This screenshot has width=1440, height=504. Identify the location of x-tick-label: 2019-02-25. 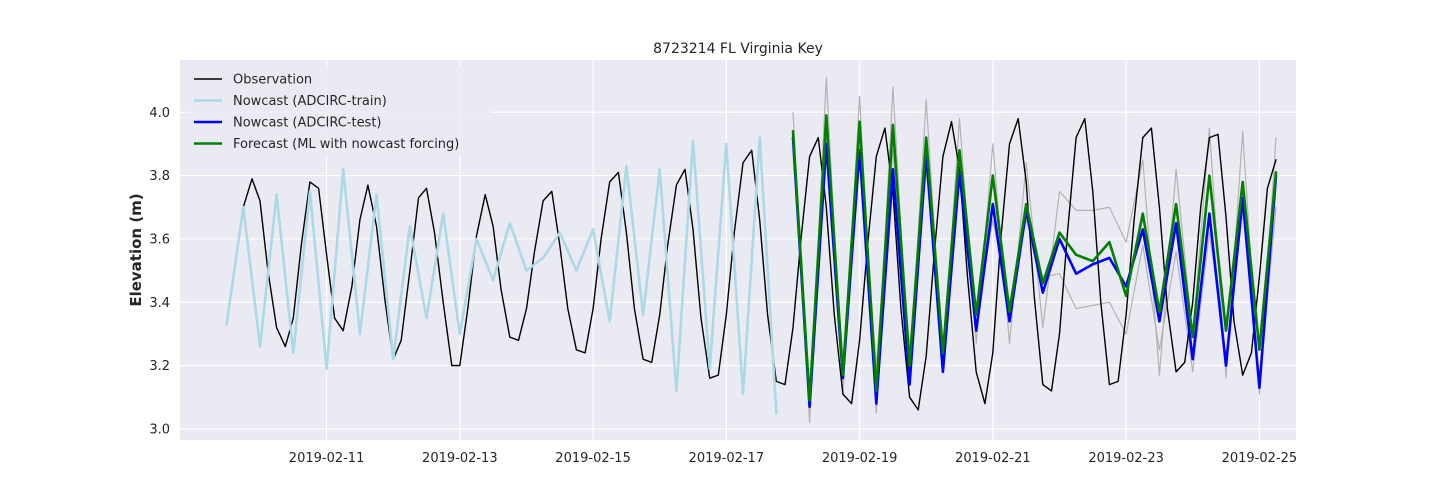
(1260, 458).